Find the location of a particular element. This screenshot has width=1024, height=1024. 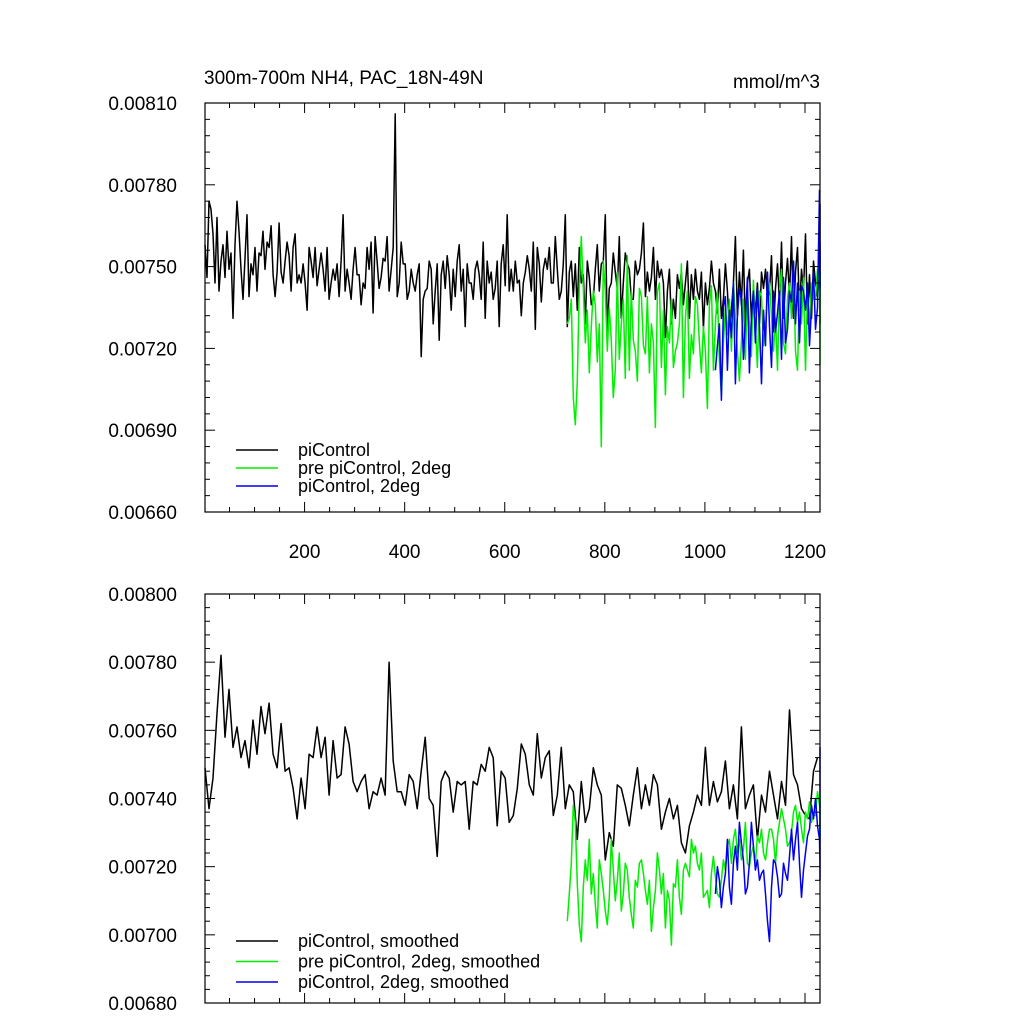

legend-label-2: piControl, 2deg is located at coordinates (359, 486).